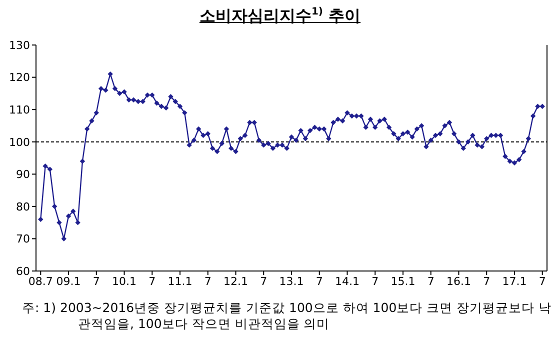 This screenshot has width=560, height=345. Describe the element at coordinates (291, 281) in the screenshot. I see `x-tick-label: 13.1` at that location.